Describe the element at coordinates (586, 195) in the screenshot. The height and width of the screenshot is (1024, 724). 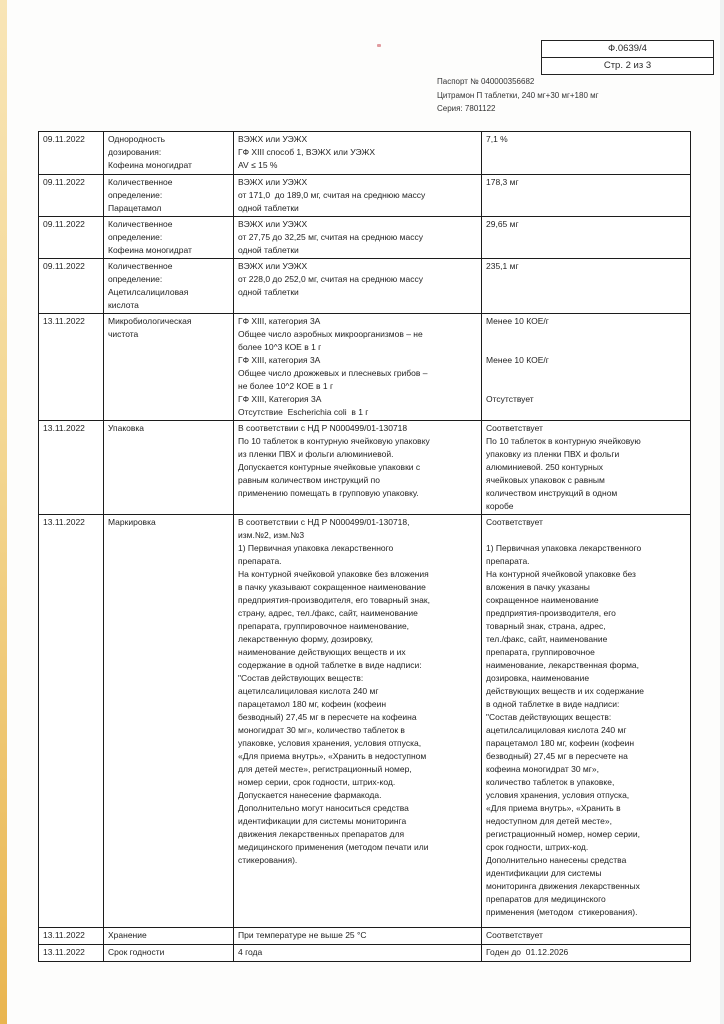
I see `result-cell: 178,3 мг` at that location.